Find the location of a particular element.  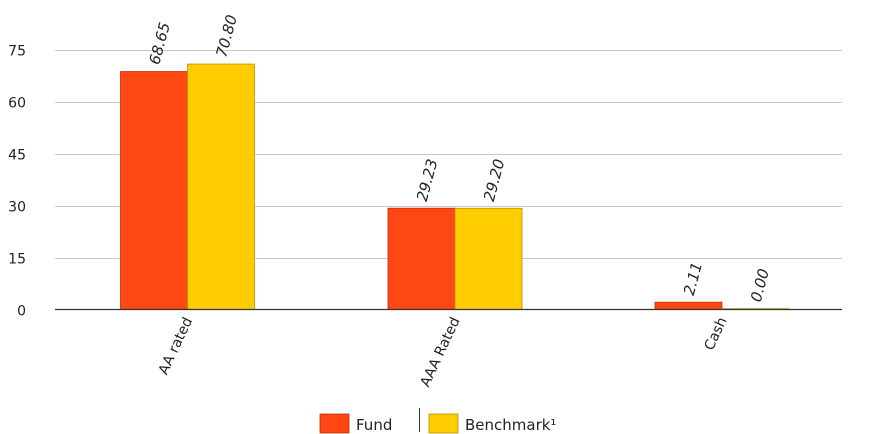

x-axis: AA rated AAA Rated Cash is located at coordinates (443, 352).